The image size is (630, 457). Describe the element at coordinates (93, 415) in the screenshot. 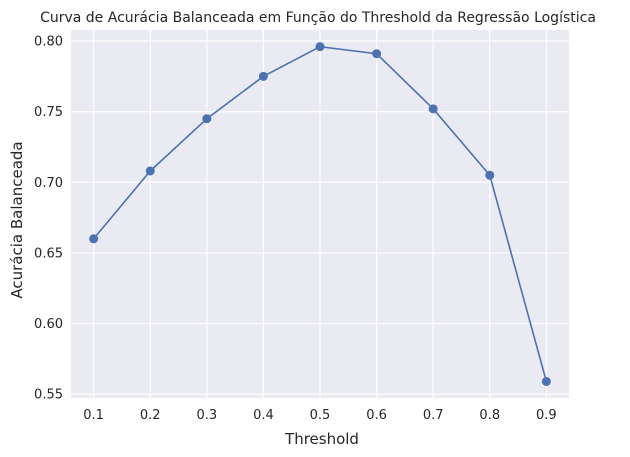

I see `x-tick-label: 0.1` at that location.